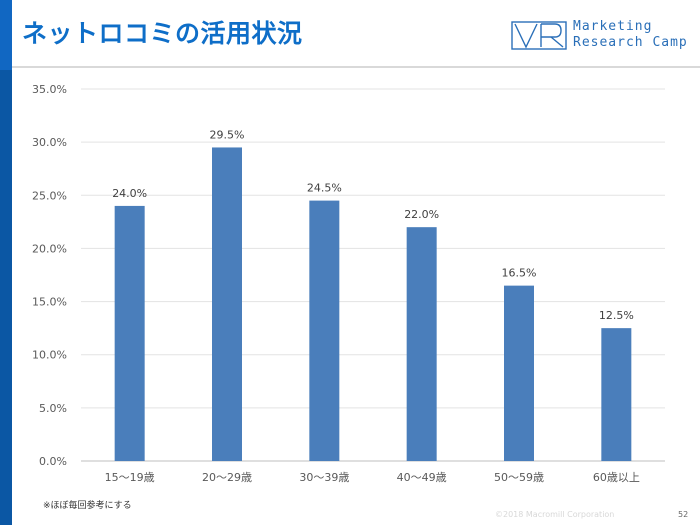 The width and height of the screenshot is (700, 525). I want to click on x-tick-label: 15～19歳, so click(130, 477).